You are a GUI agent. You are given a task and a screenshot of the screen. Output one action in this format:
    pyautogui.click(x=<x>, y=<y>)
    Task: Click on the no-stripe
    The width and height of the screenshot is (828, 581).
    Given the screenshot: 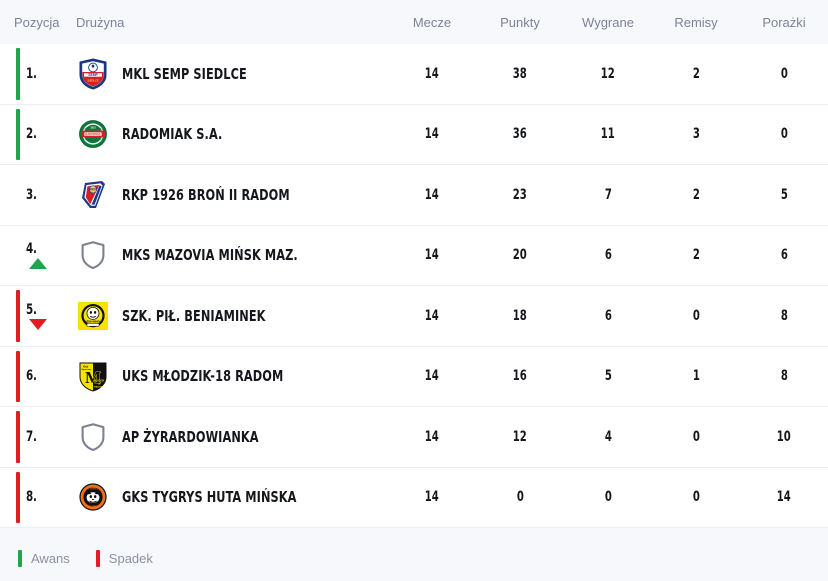 What is the action you would take?
    pyautogui.click(x=18, y=195)
    